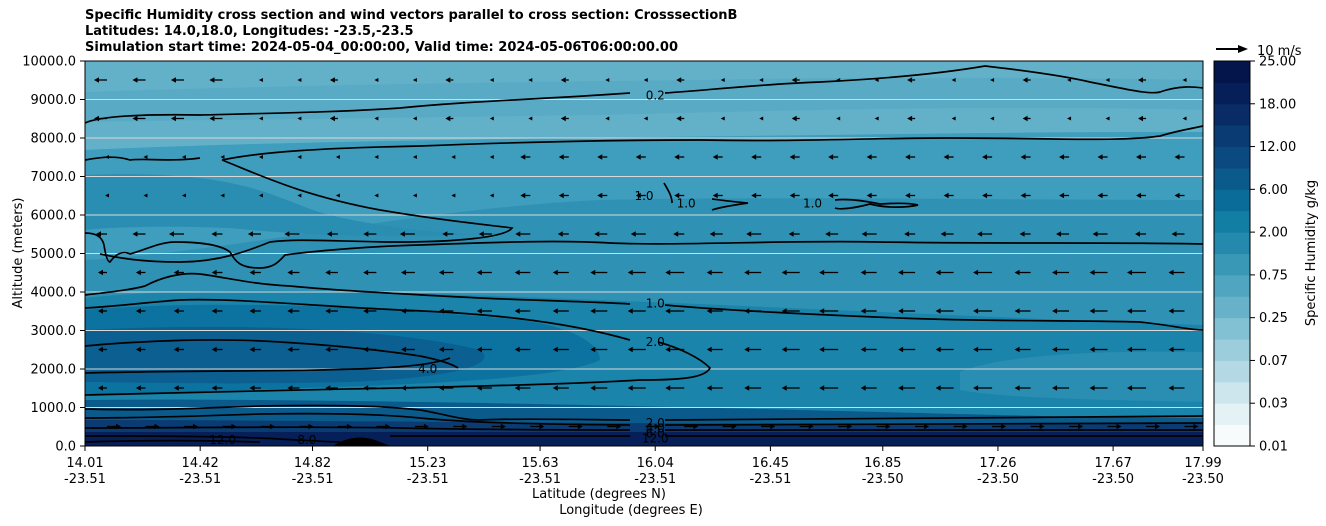 The image size is (1326, 526). Describe the element at coordinates (54, 139) in the screenshot. I see `y-tick-label: 8000.0` at that location.